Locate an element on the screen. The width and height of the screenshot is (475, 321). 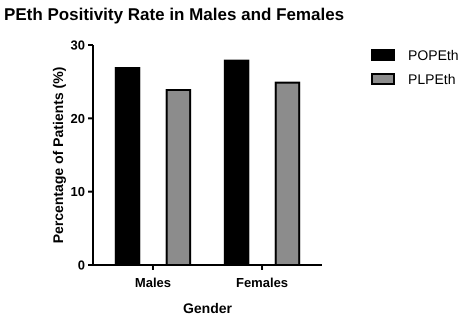
chart-title: PEth Positivity Rate in Males and Females is located at coordinates (174, 14).